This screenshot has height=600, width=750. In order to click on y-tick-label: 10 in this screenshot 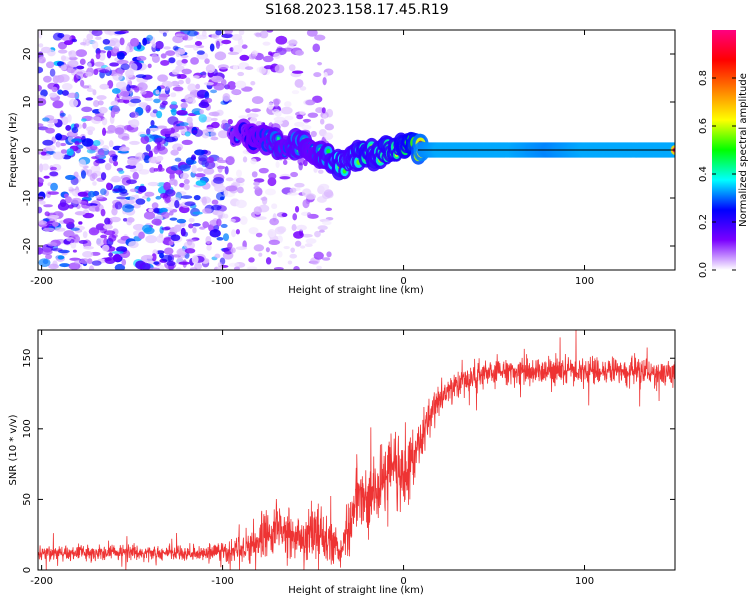, I will do `click(27, 102)`.